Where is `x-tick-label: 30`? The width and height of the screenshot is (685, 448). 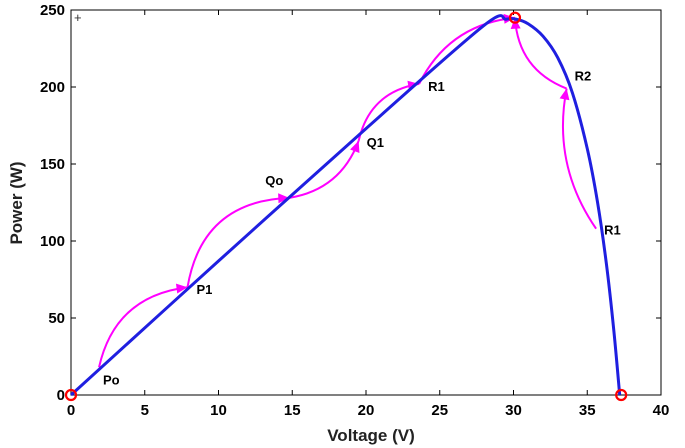
x-tick-label: 30 is located at coordinates (513, 410).